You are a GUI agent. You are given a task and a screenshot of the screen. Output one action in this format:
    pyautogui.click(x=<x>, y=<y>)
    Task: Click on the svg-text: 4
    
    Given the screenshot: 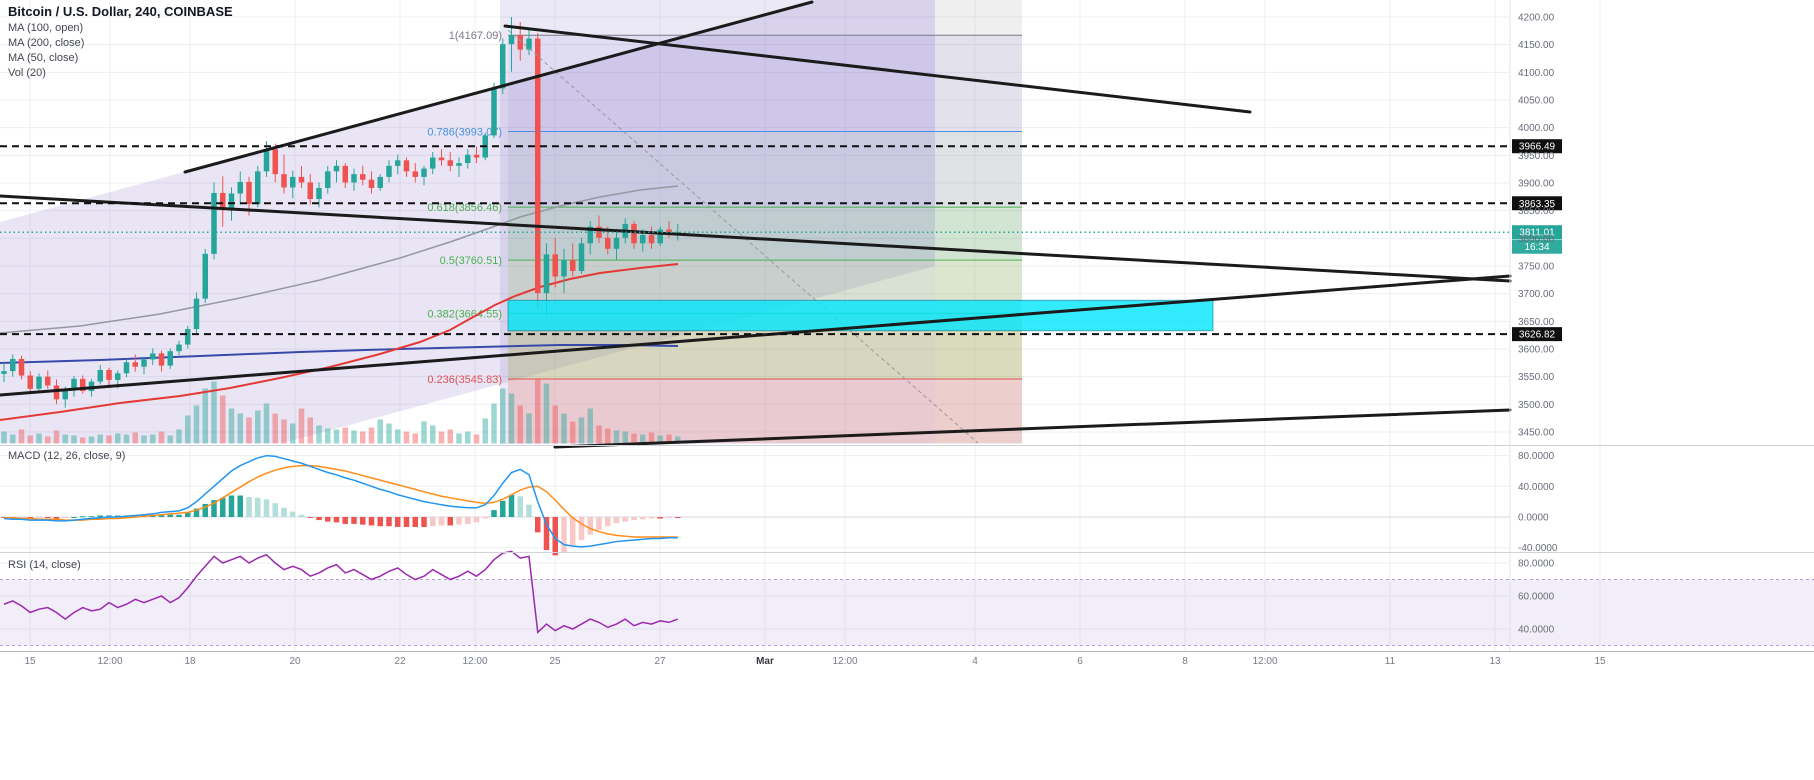 What is the action you would take?
    pyautogui.click(x=975, y=661)
    